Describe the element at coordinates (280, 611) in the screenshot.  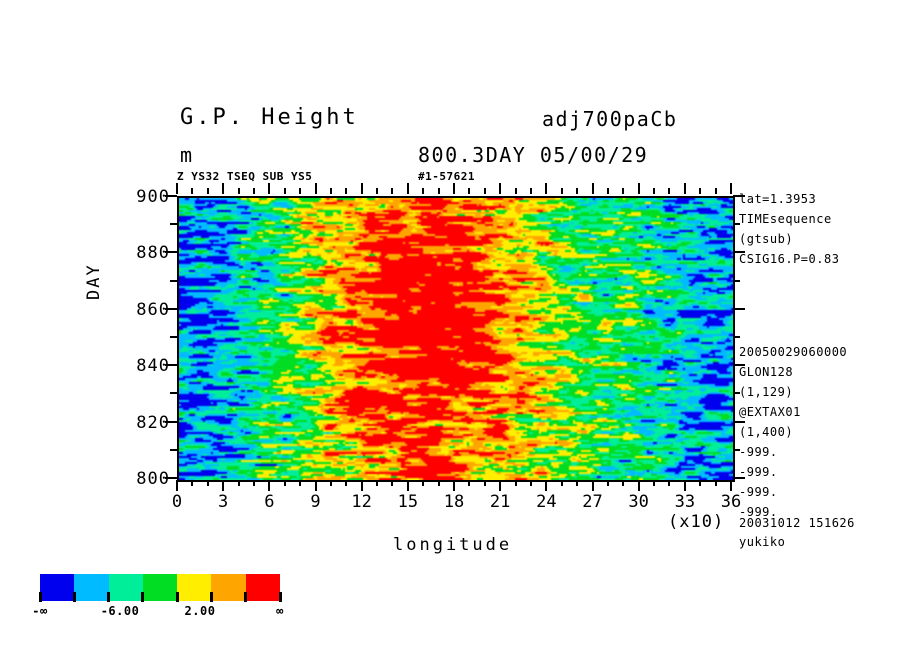
I see `colorbar-label: ∞` at that location.